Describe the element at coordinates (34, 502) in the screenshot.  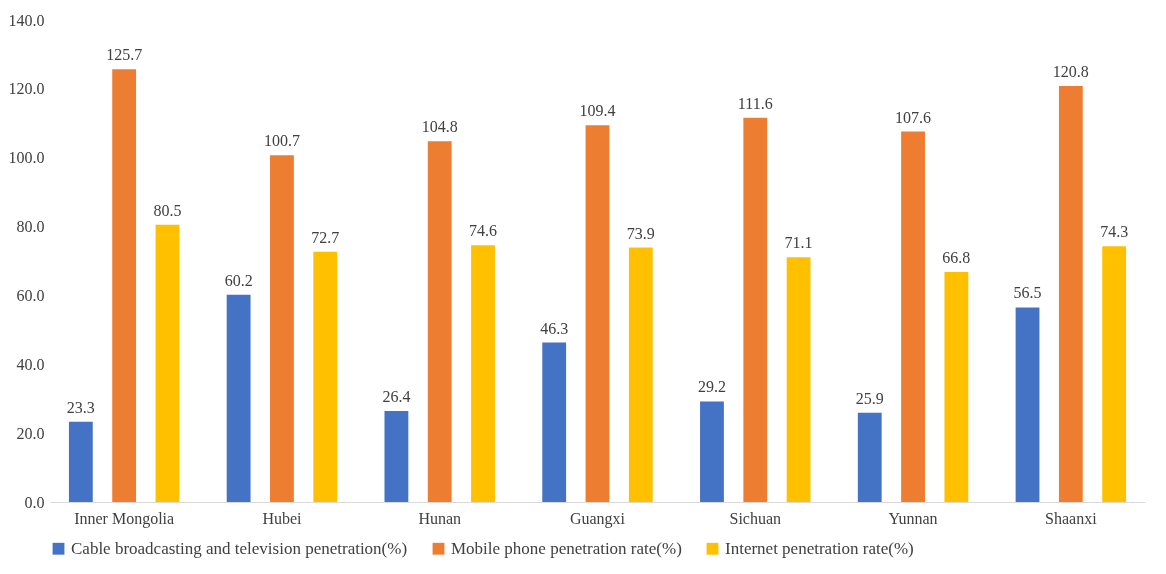
I see `y-tick-label: 0.0` at that location.